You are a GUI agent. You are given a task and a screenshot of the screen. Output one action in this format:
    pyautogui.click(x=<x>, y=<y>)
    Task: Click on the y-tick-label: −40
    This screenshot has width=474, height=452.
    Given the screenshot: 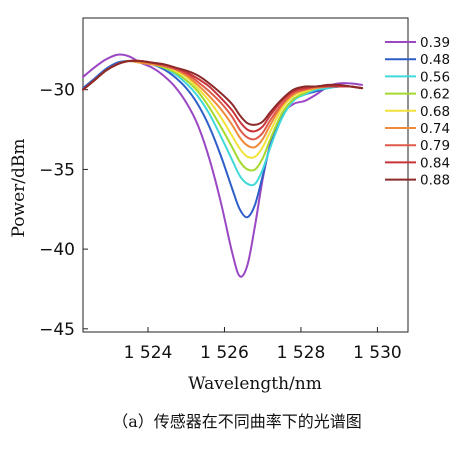 What is the action you would take?
    pyautogui.click(x=57, y=250)
    